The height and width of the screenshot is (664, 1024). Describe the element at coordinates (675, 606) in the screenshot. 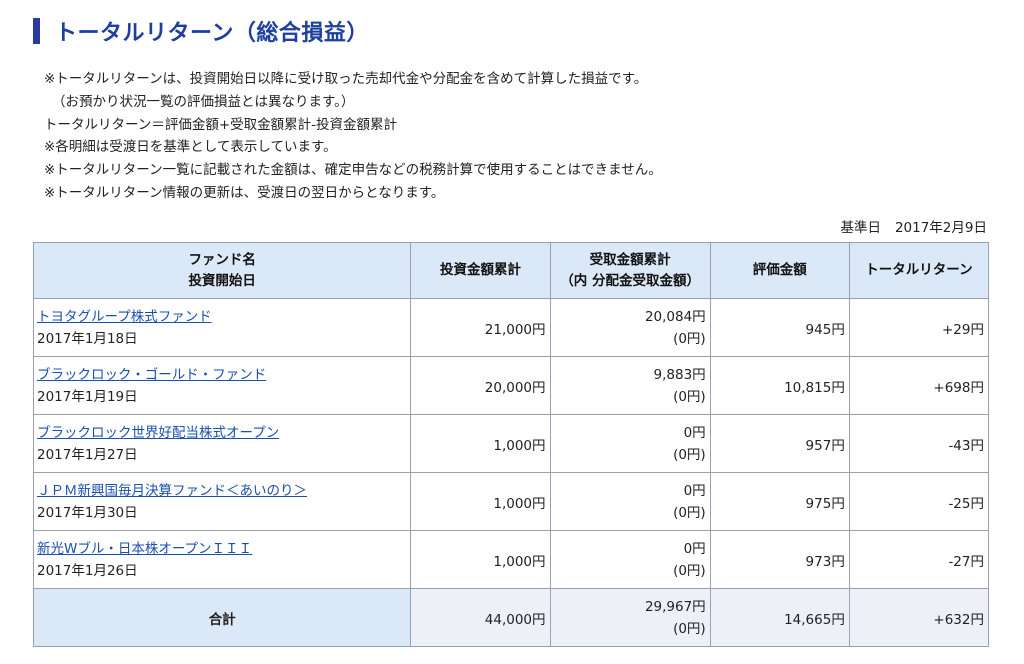

I see `total-received: 29,967円` at that location.